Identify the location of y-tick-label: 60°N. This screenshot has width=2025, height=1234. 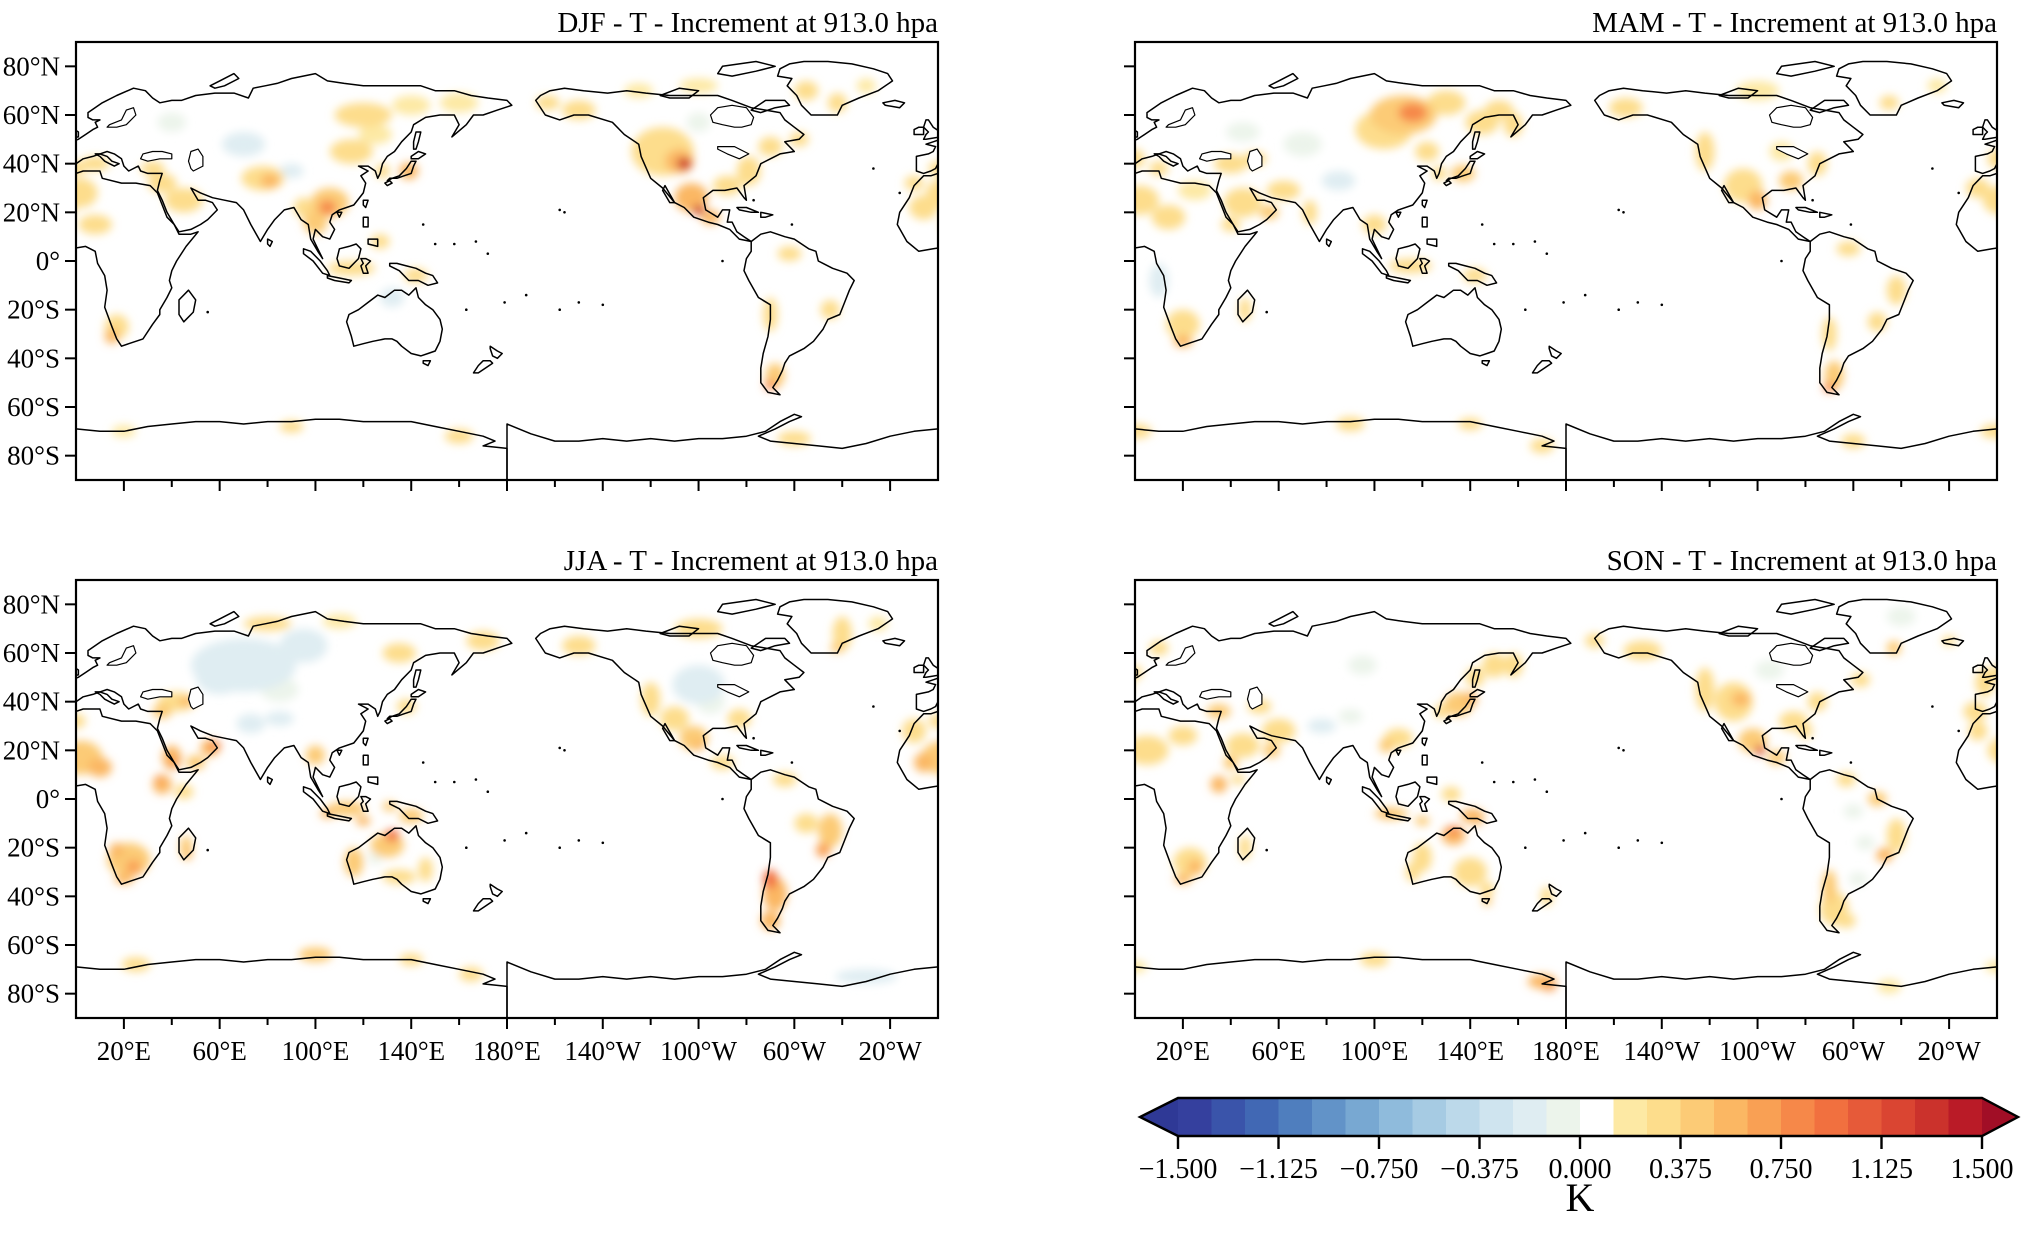
(31, 115).